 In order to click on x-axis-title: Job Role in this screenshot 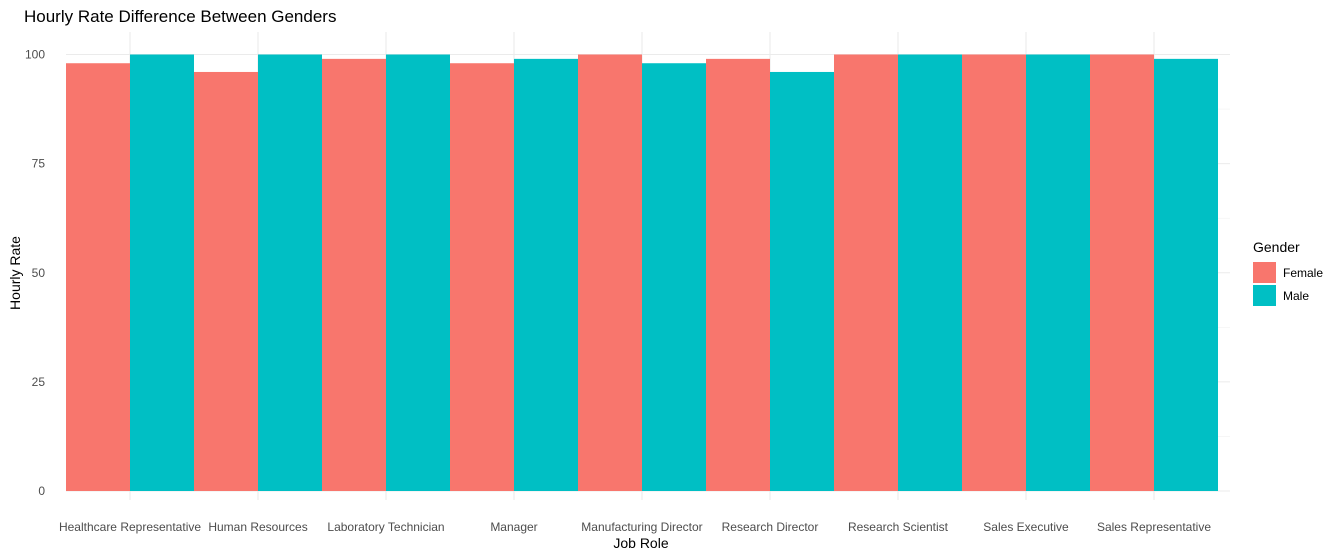, I will do `click(640, 543)`.